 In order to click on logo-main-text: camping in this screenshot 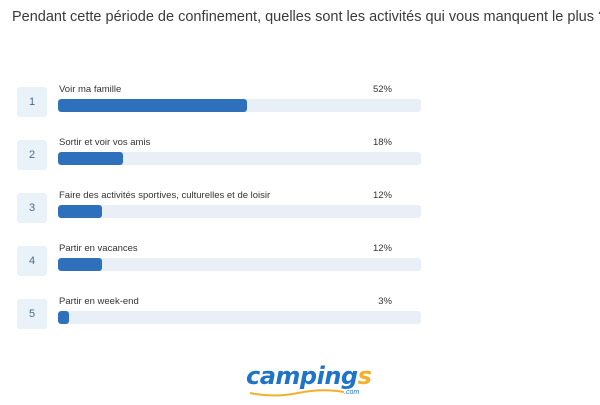, I will do `click(302, 376)`.